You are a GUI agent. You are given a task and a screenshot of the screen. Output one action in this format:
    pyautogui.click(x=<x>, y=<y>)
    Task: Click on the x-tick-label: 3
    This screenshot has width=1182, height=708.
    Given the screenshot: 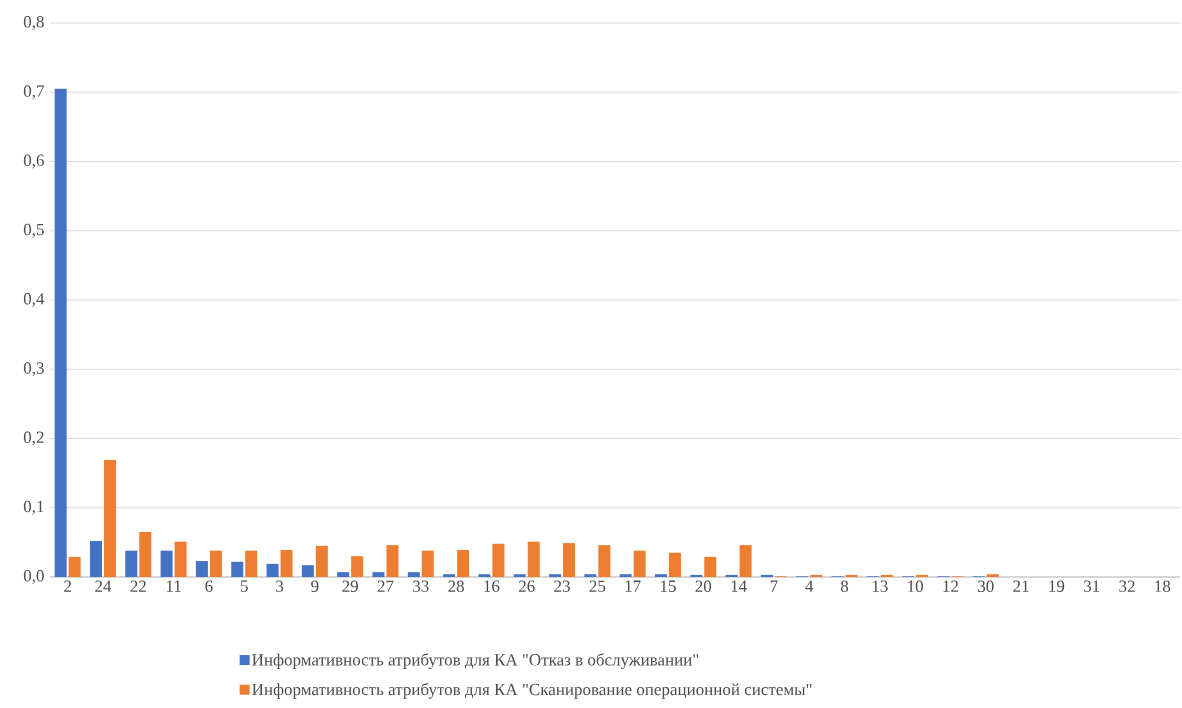 What is the action you would take?
    pyautogui.click(x=280, y=586)
    